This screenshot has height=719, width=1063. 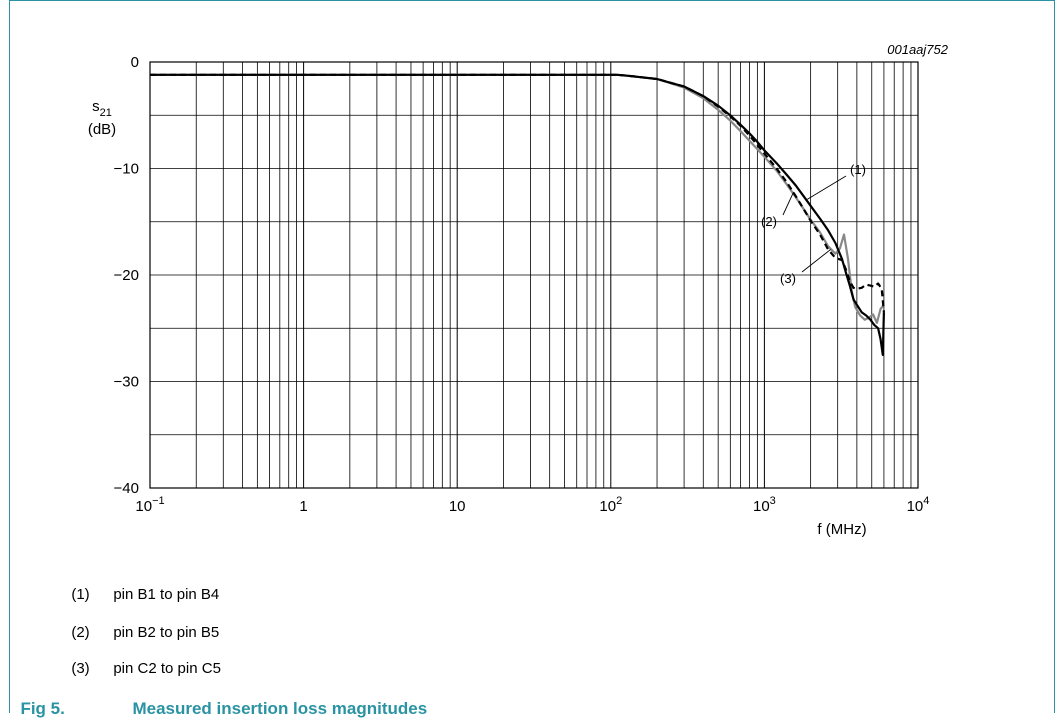 I want to click on figure-id: 001aaj752, so click(x=917, y=49).